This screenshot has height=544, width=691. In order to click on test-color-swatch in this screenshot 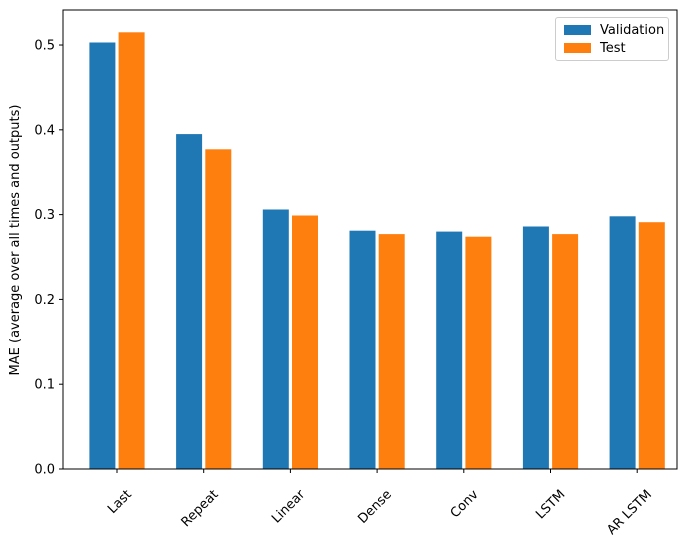, I will do `click(577, 48)`.